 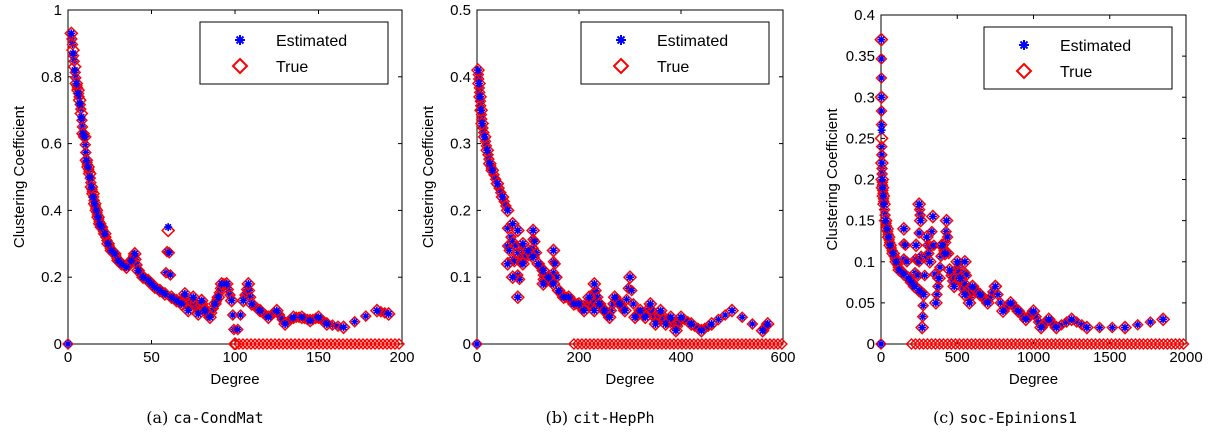 What do you see at coordinates (614, 418) in the screenshot?
I see `caption-b-name: cit-HepPh` at bounding box center [614, 418].